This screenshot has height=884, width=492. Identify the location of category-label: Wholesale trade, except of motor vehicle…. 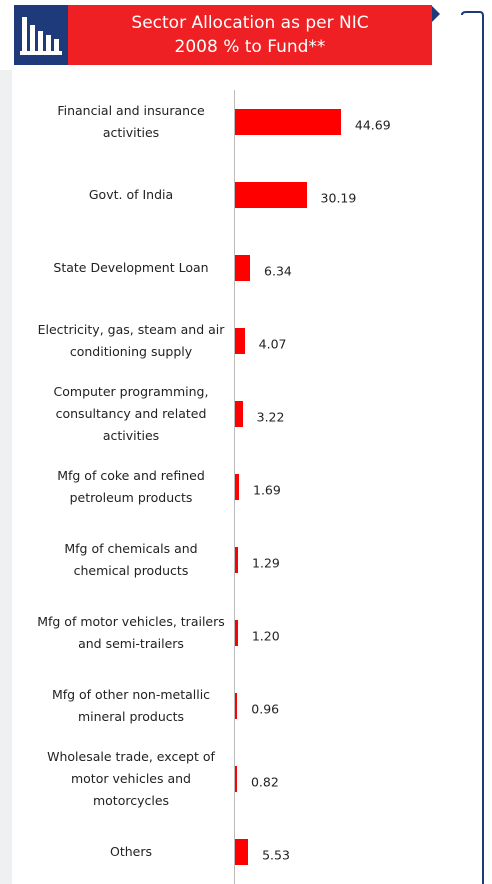
(131, 778).